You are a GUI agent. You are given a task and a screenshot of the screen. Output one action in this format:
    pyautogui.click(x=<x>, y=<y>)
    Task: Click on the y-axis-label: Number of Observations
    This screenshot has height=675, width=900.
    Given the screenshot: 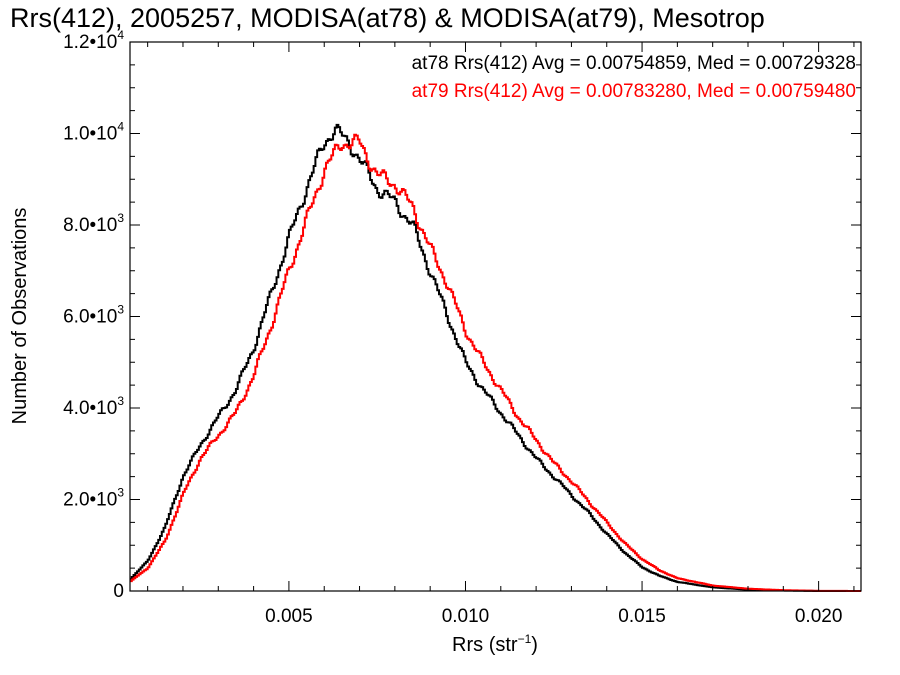 What is the action you would take?
    pyautogui.click(x=20, y=316)
    